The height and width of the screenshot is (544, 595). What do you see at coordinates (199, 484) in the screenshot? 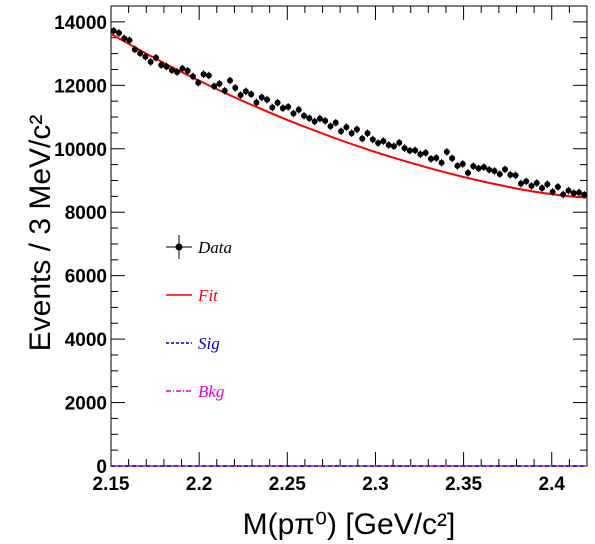
I see `x-tick-label: 2.2` at bounding box center [199, 484].